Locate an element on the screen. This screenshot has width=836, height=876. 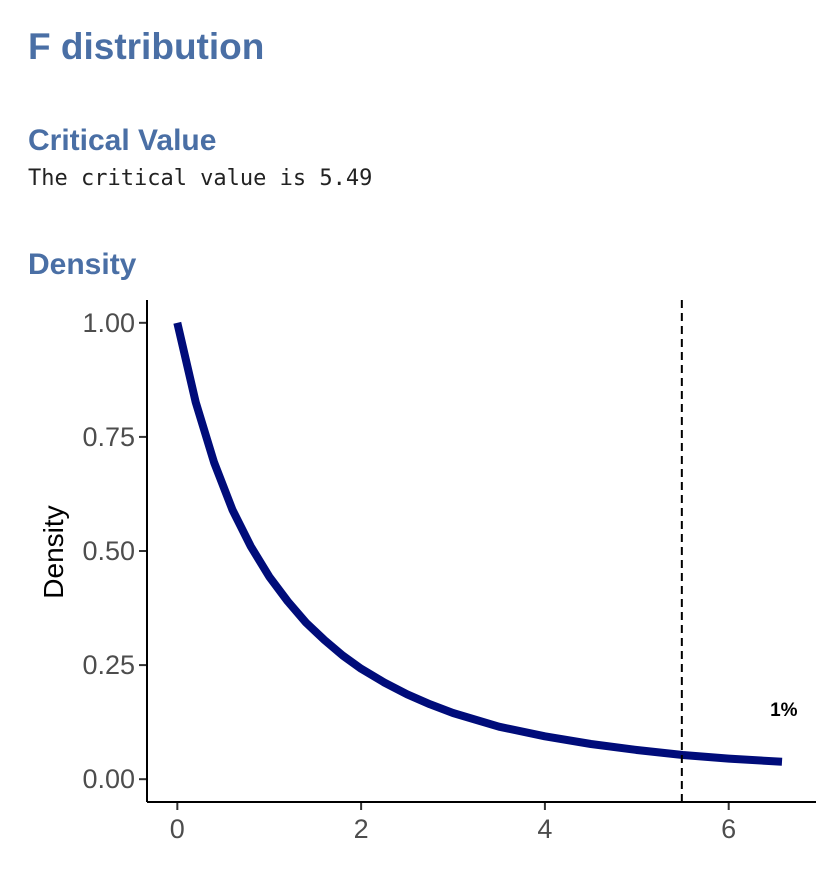
density-heading: Density is located at coordinates (82, 264).